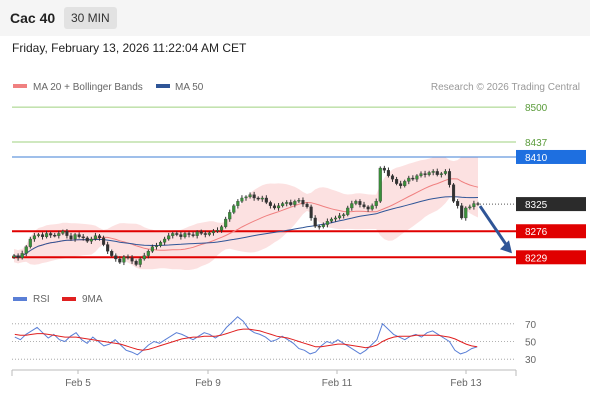 The image size is (590, 400). I want to click on projection-arrow, so click(495, 229).